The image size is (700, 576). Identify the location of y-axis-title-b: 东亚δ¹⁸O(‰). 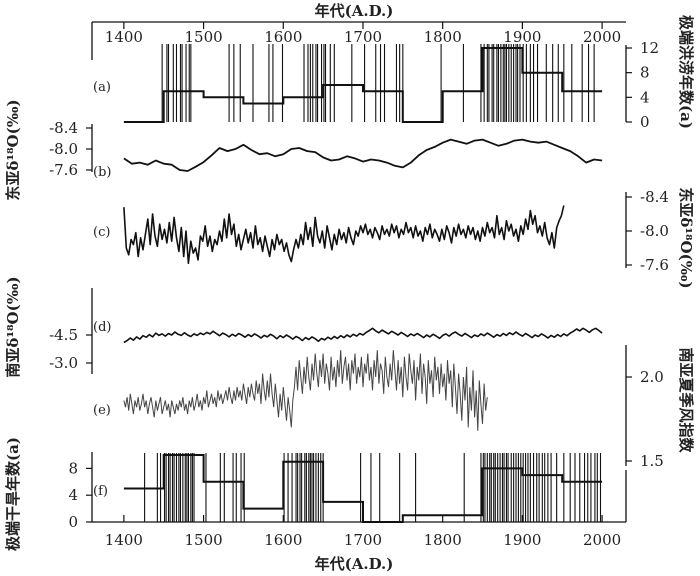
(13, 149).